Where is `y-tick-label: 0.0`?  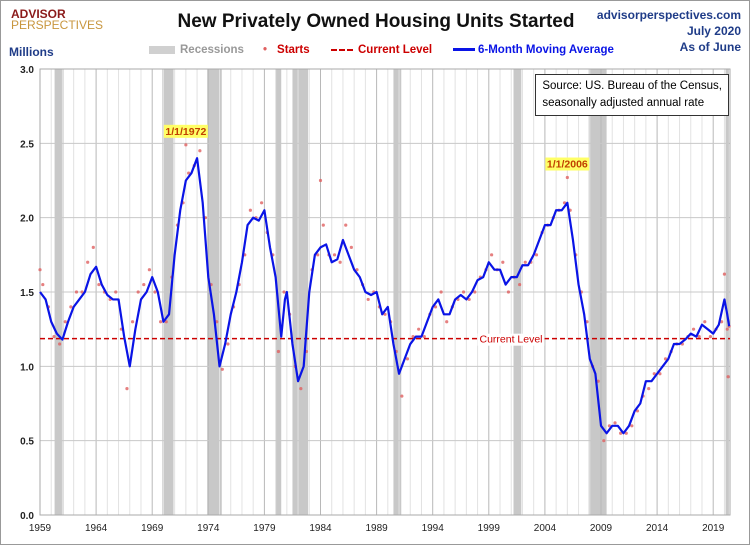
y-tick-label: 0.0 is located at coordinates (27, 516).